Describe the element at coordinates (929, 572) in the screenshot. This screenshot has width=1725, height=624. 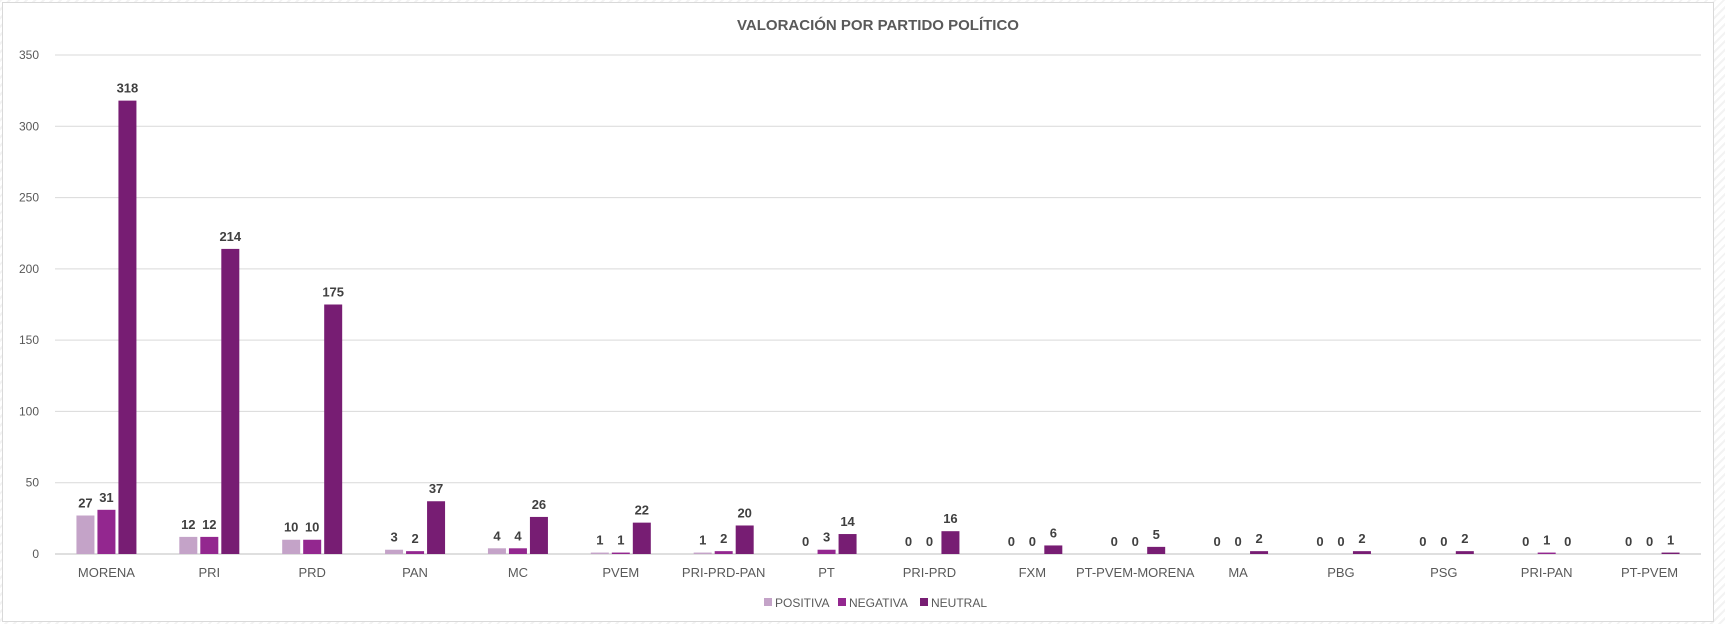
I see `x-tick-label: PRI-PRD` at that location.